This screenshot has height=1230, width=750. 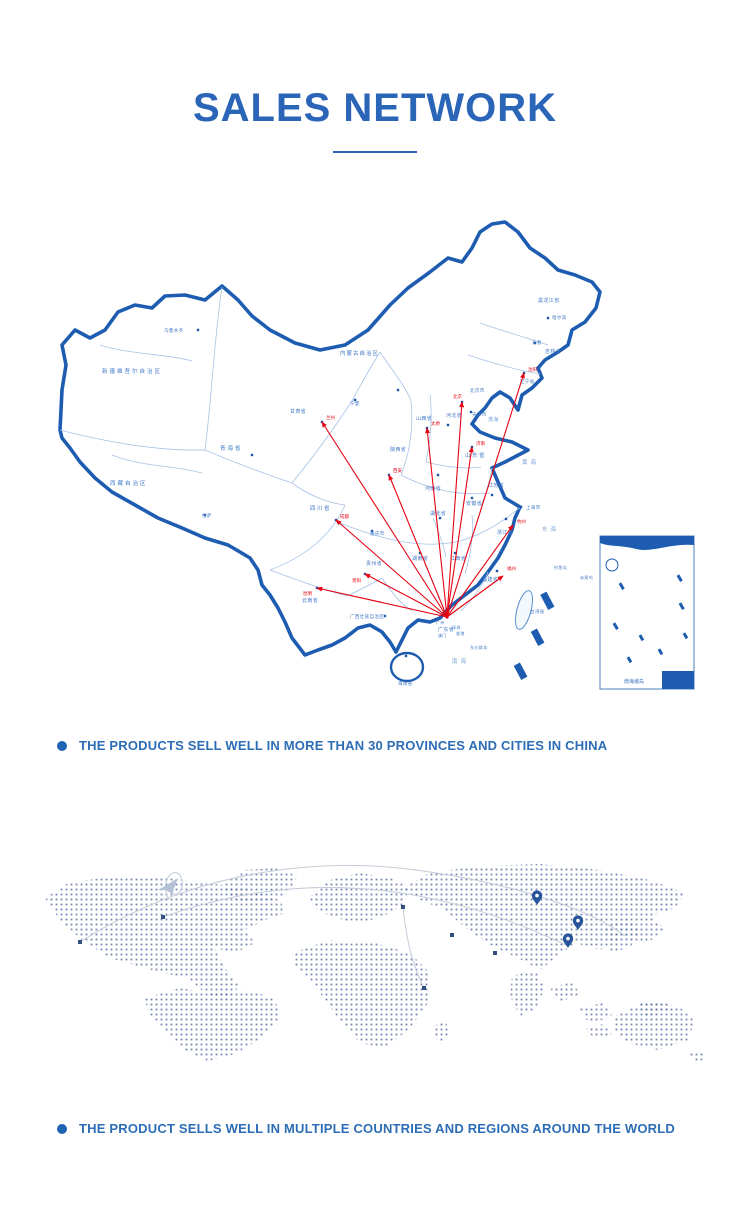 What do you see at coordinates (565, 992) in the screenshot?
I see `region-southeast-asia` at bounding box center [565, 992].